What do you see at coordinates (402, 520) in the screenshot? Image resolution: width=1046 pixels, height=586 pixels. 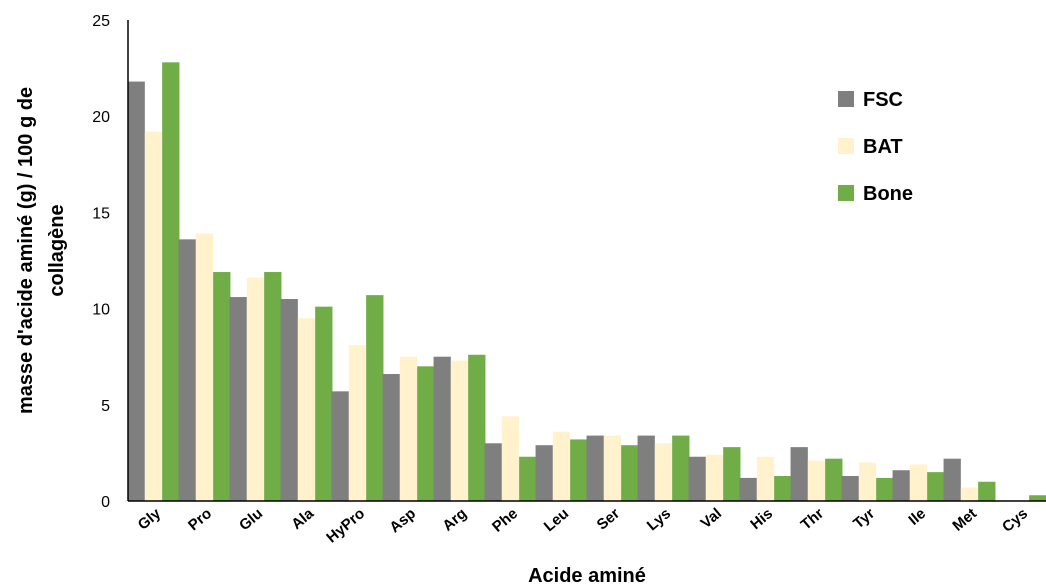 I see `x-tick-label-asp: Asp` at bounding box center [402, 520].